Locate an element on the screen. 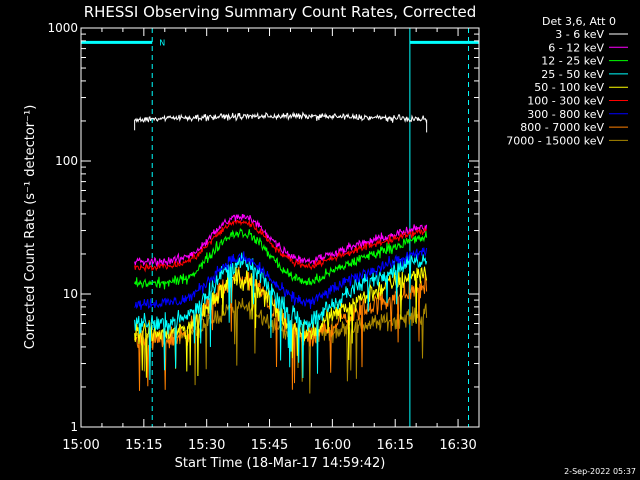 The width and height of the screenshot is (640, 480). y-tick-label: 1 is located at coordinates (74, 427).